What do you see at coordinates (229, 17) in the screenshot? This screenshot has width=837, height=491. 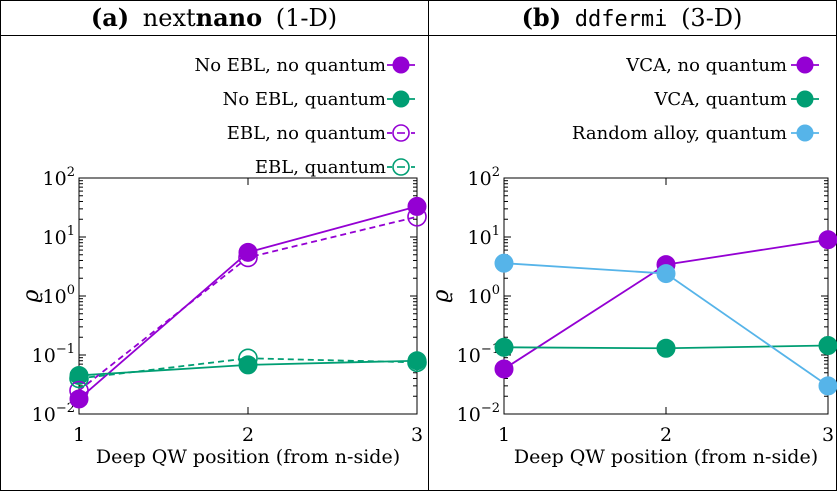 I see `panel-a-title-bold: nano` at bounding box center [229, 17].